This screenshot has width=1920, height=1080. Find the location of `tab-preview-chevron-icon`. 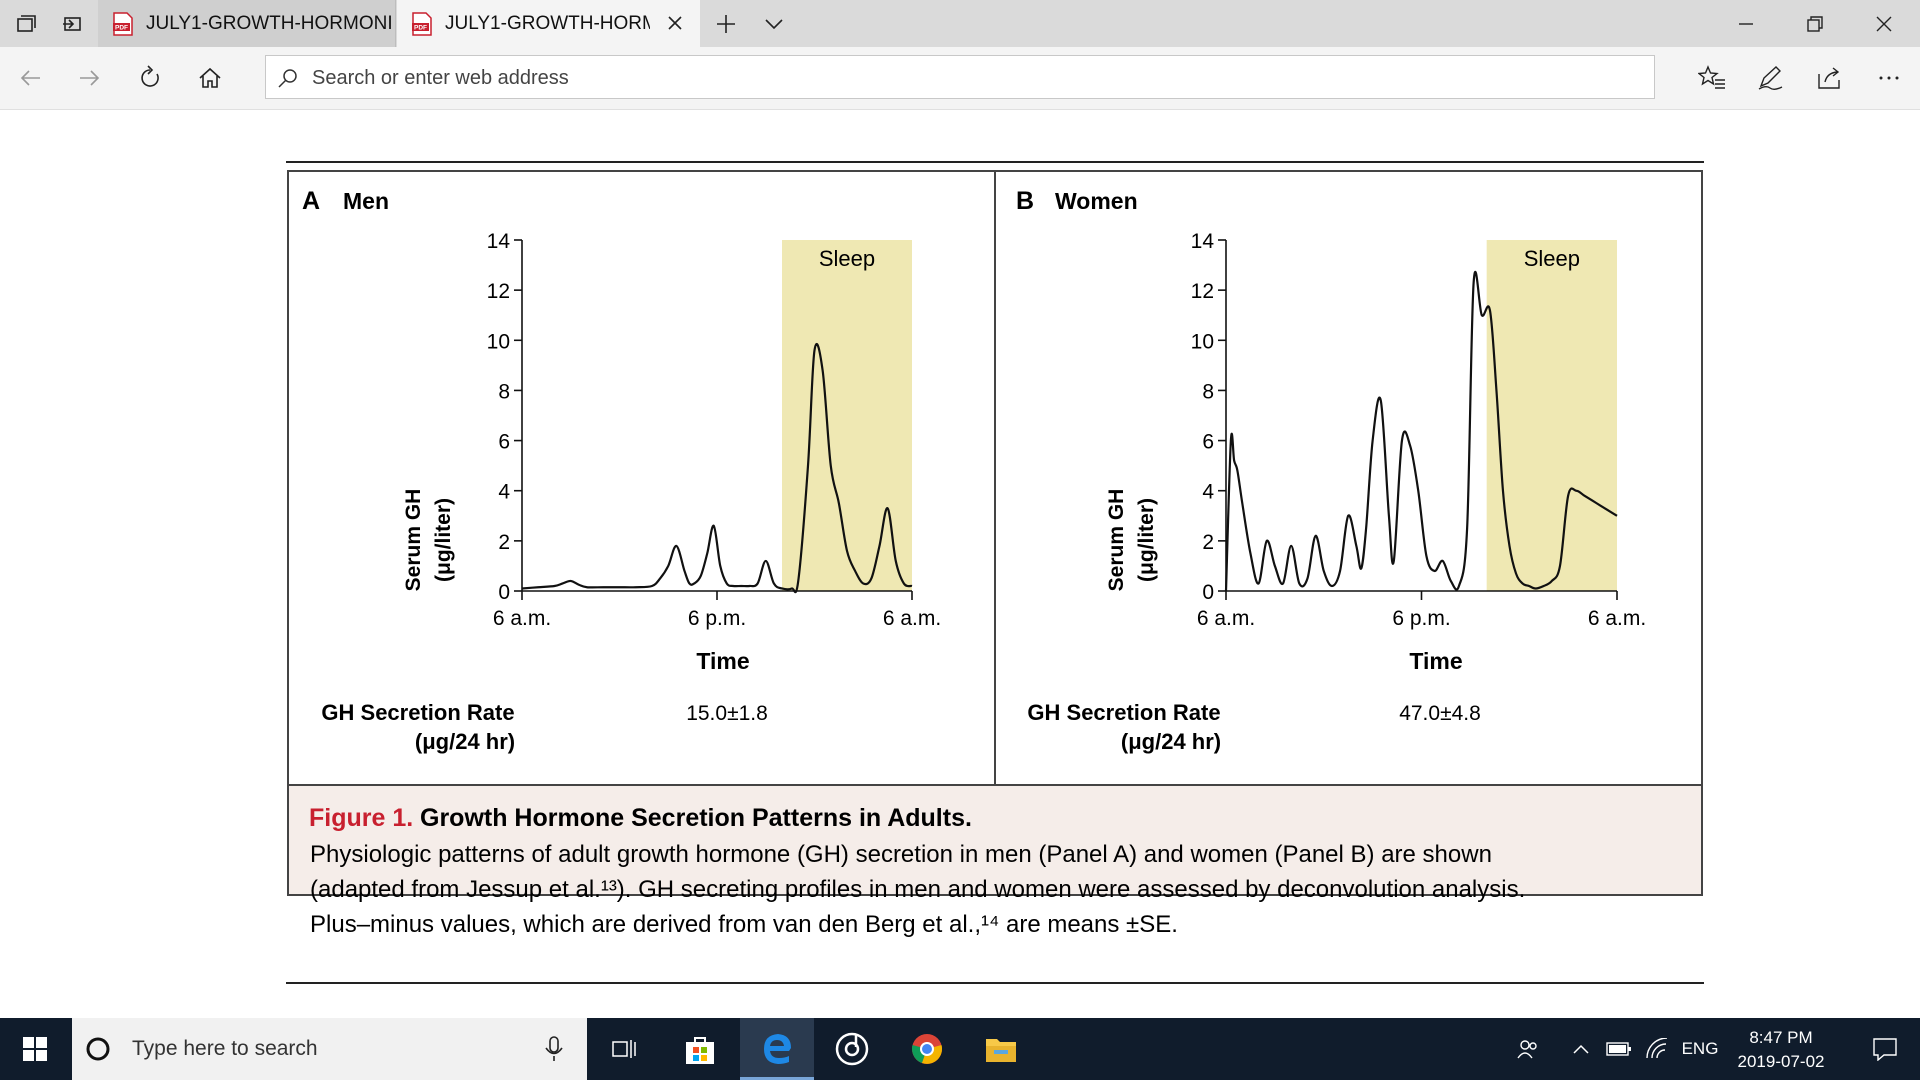

tab-preview-chevron-icon is located at coordinates (774, 24).